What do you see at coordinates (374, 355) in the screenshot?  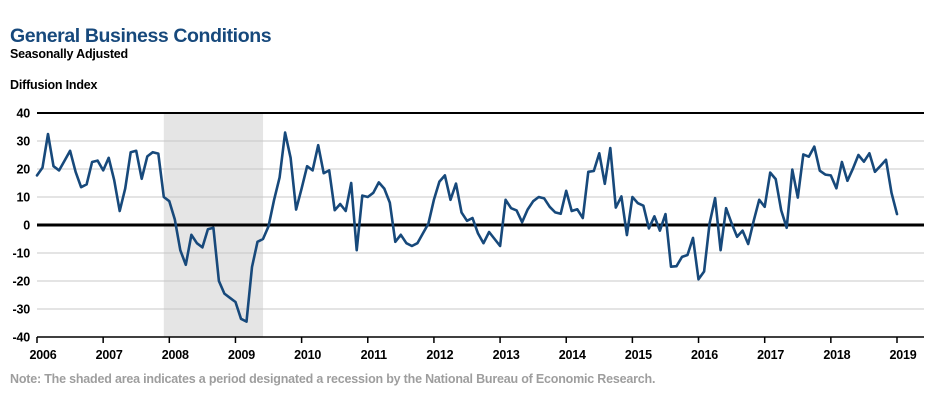 I see `x-tick-label: 2011` at bounding box center [374, 355].